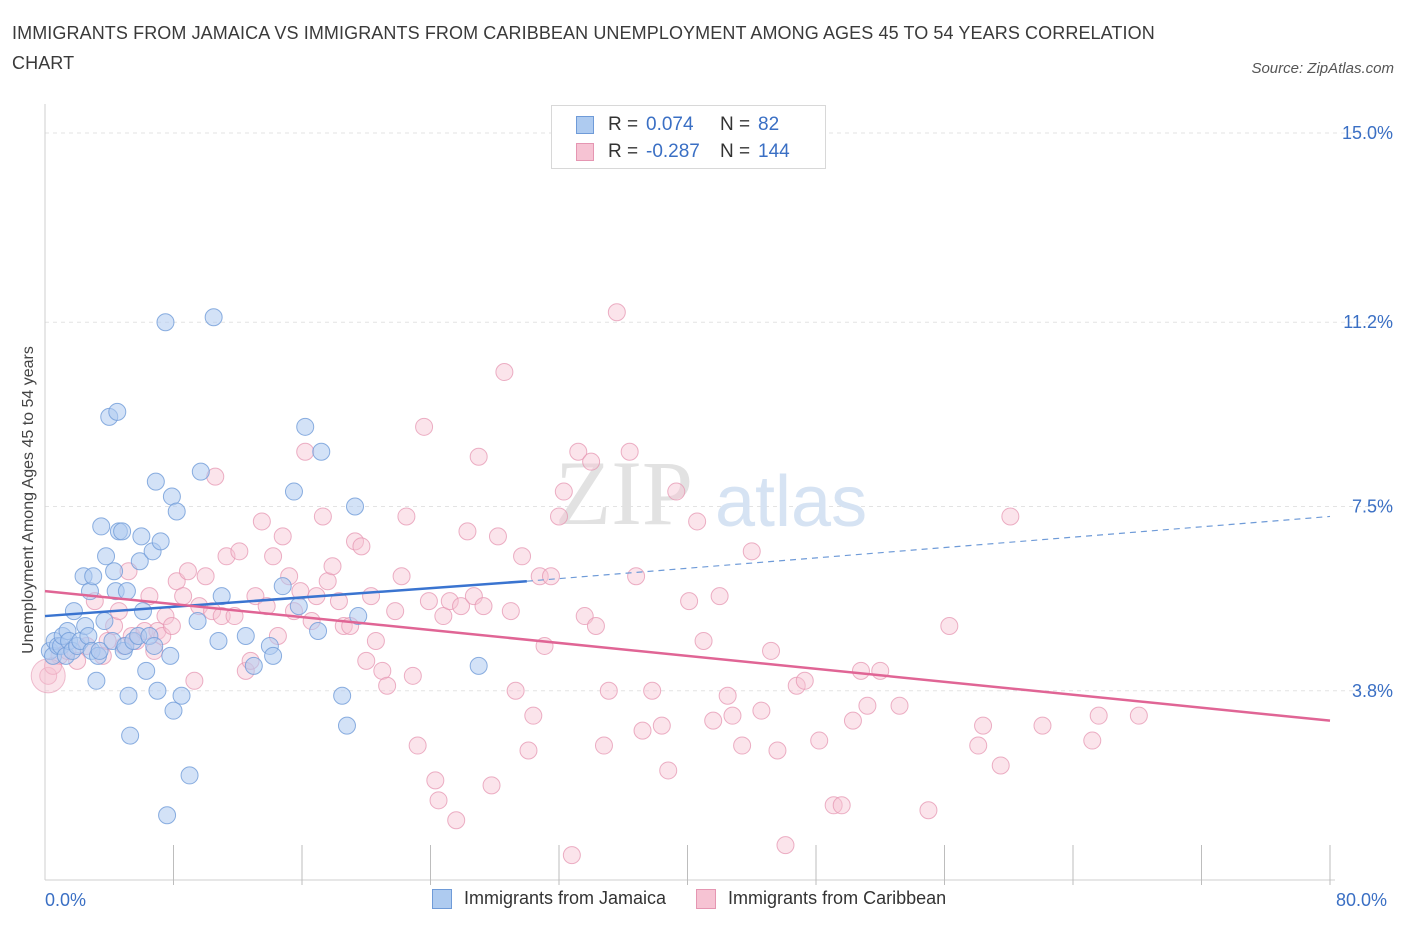  Describe the element at coordinates (821, 898) in the screenshot. I see `bottom-legend-caribbean: Immigrants from Caribbean` at that location.